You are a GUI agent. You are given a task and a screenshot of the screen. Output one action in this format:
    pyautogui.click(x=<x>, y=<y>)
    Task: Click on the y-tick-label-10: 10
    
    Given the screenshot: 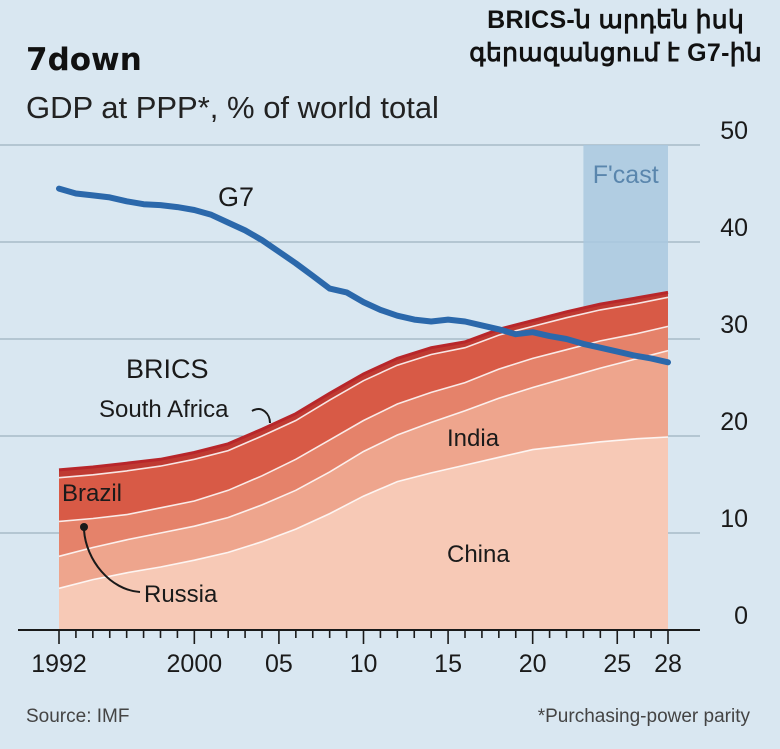 What is the action you would take?
    pyautogui.click(x=734, y=519)
    